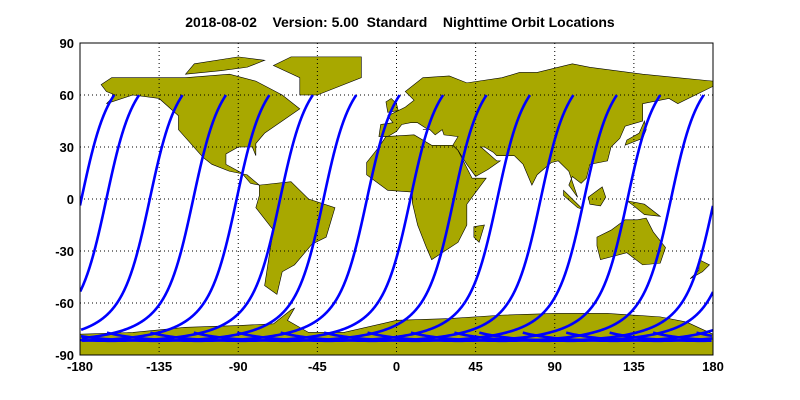 The image size is (800, 400). I want to click on land-eurasia, so click(545, 130).